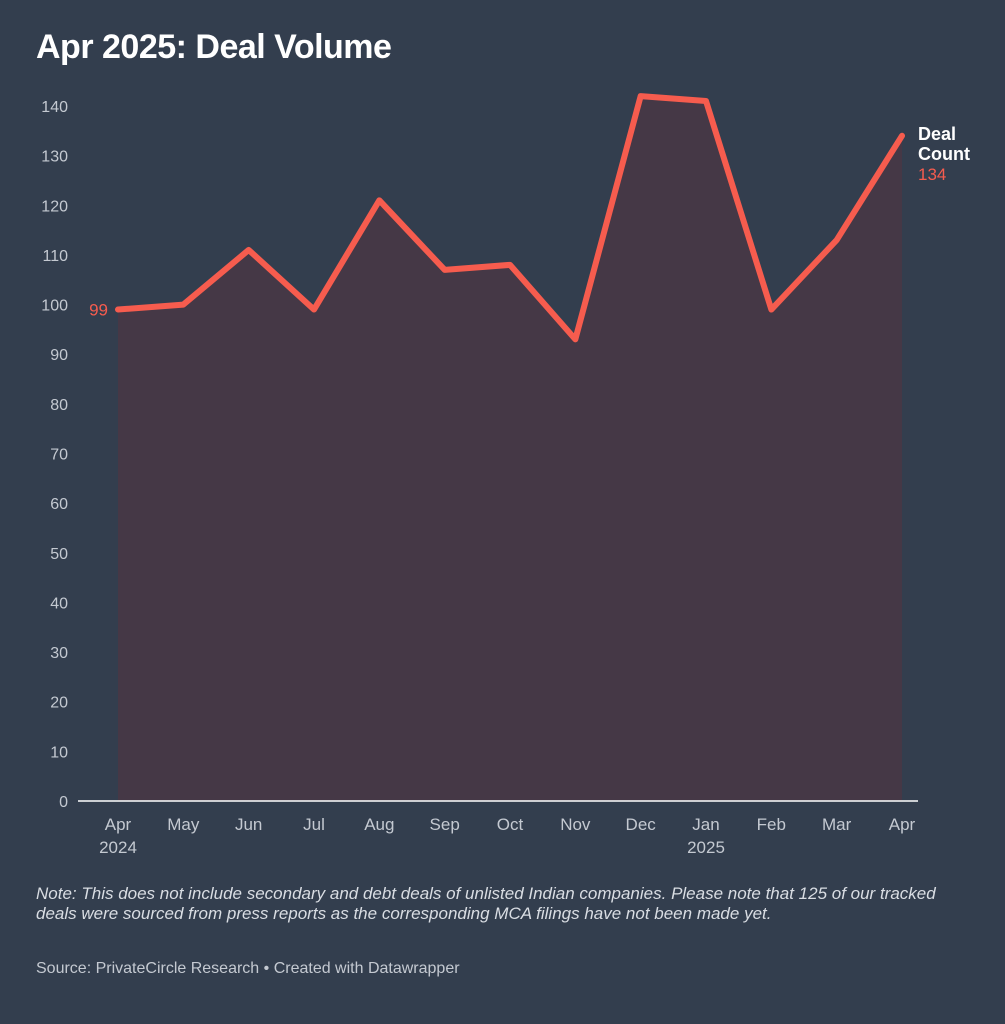 Image resolution: width=1005 pixels, height=1024 pixels. Describe the element at coordinates (63, 802) in the screenshot. I see `y-tick-label: 0` at that location.